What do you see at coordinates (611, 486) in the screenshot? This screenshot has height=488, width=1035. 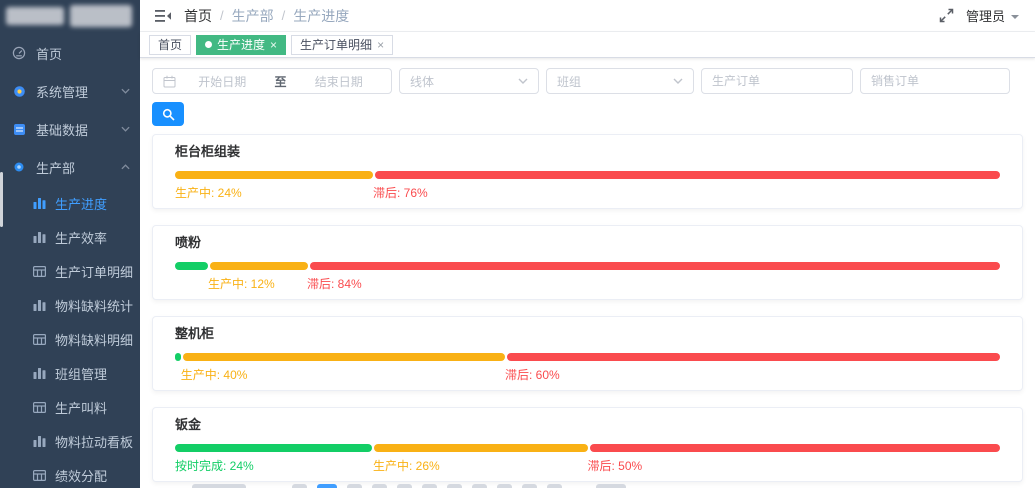 I see `pagination-jumper` at bounding box center [611, 486].